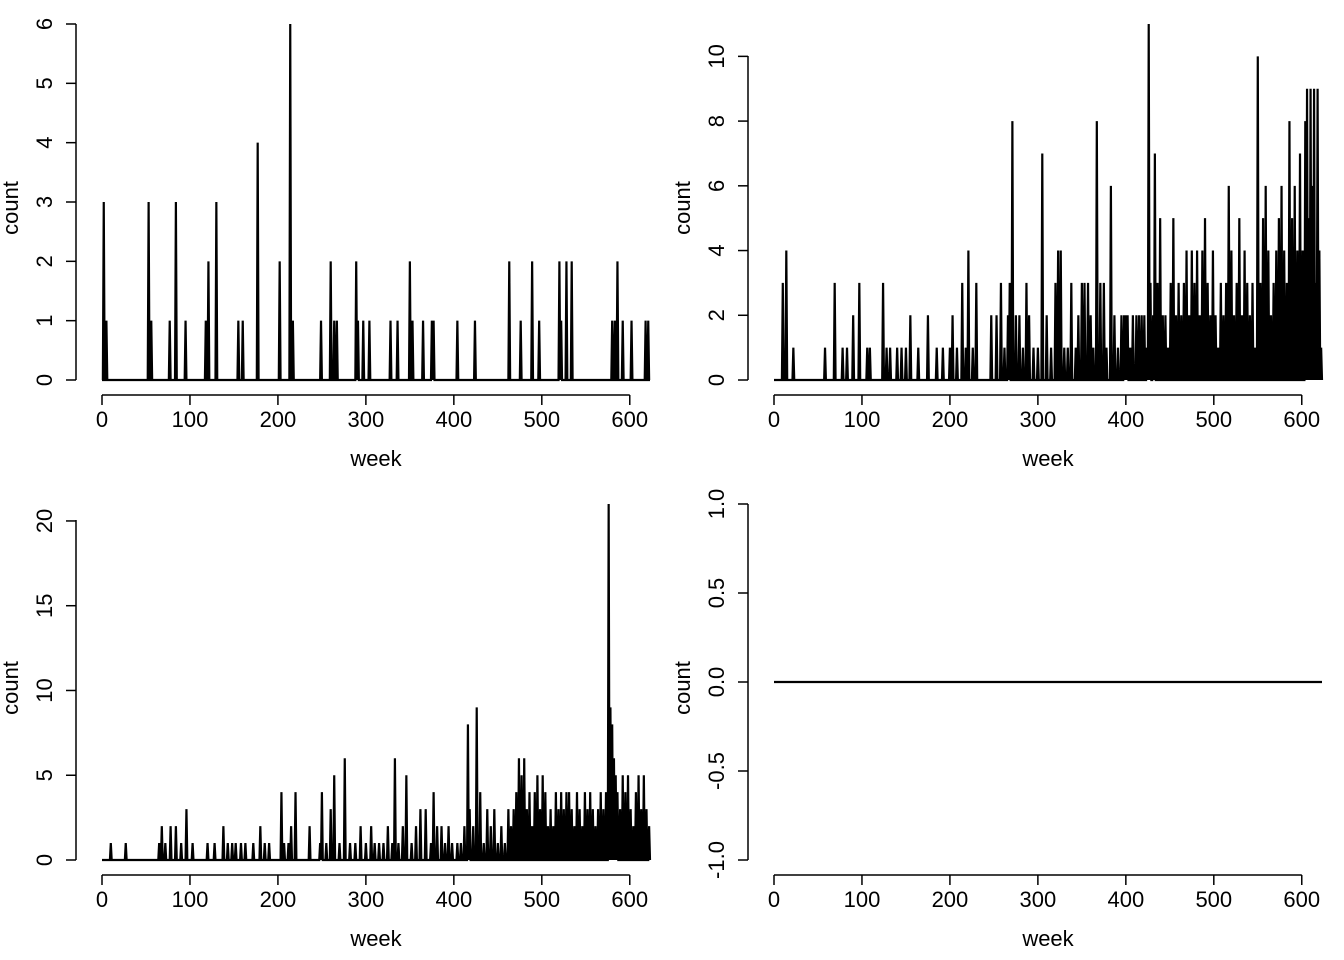 Image resolution: width=1344 pixels, height=960 pixels. What do you see at coordinates (716, 593) in the screenshot?
I see `y-tick-label: 0.5` at bounding box center [716, 593].